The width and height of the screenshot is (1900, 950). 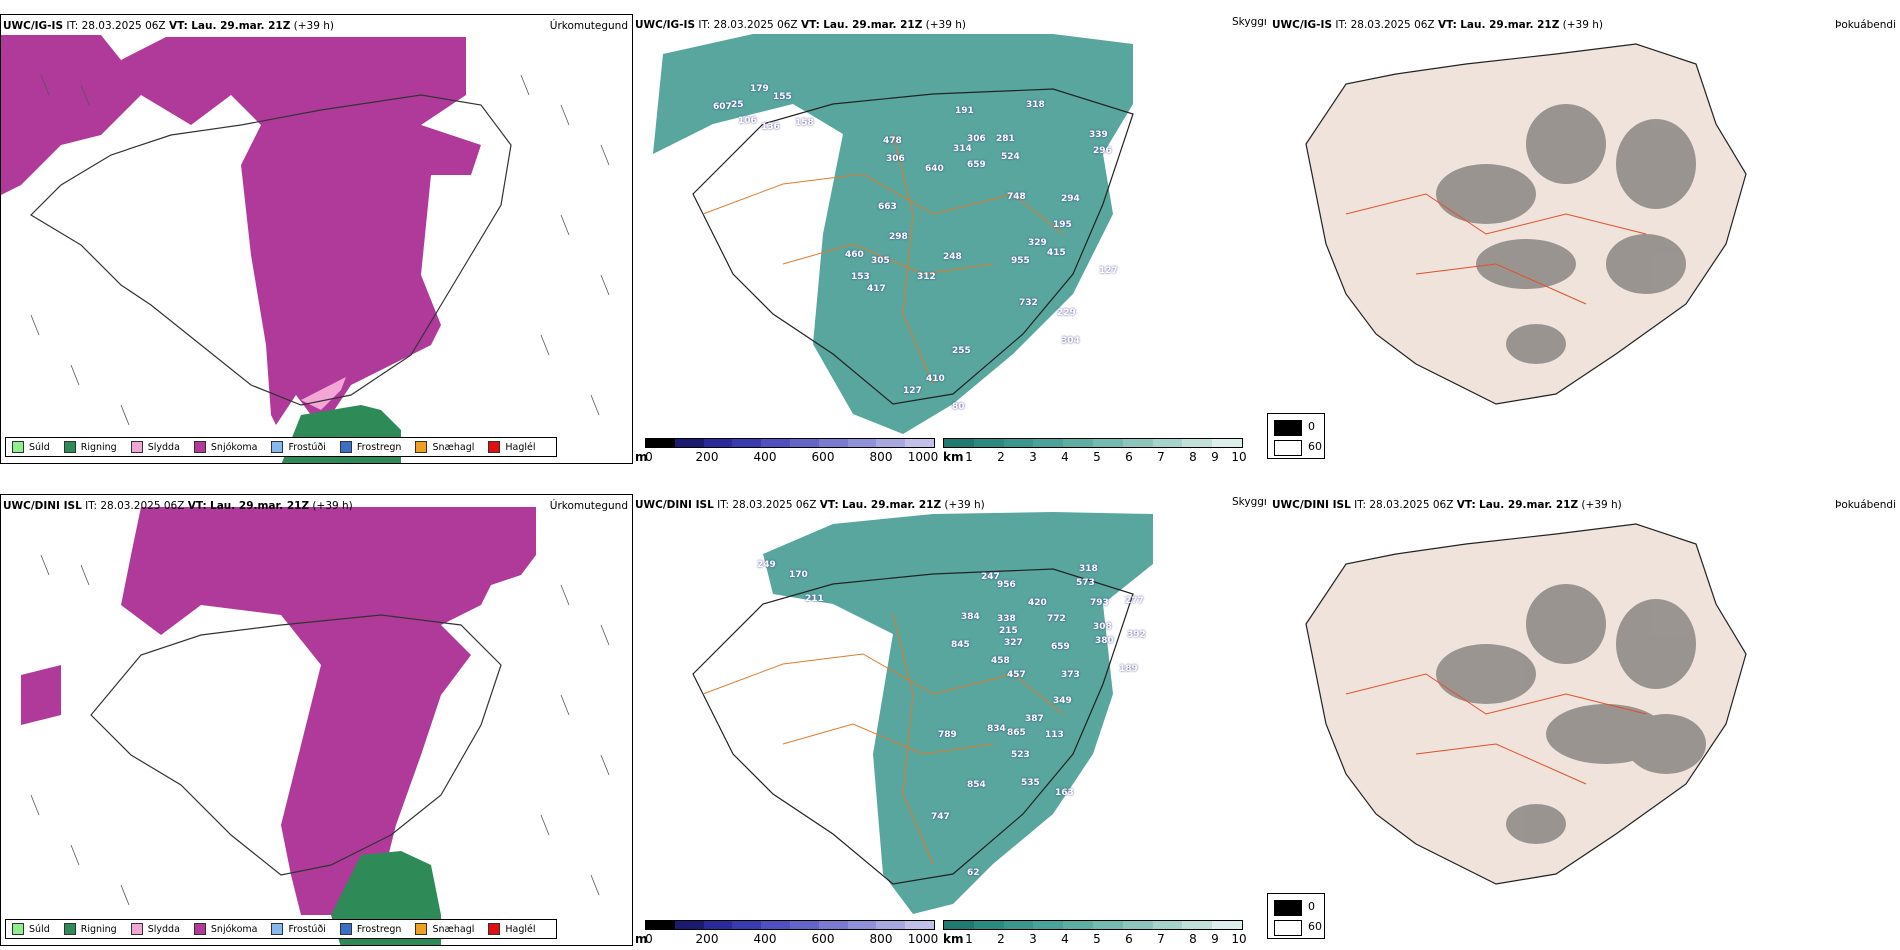 What do you see at coordinates (1020, 755) in the screenshot?
I see `cloud-base-label: 523` at bounding box center [1020, 755].